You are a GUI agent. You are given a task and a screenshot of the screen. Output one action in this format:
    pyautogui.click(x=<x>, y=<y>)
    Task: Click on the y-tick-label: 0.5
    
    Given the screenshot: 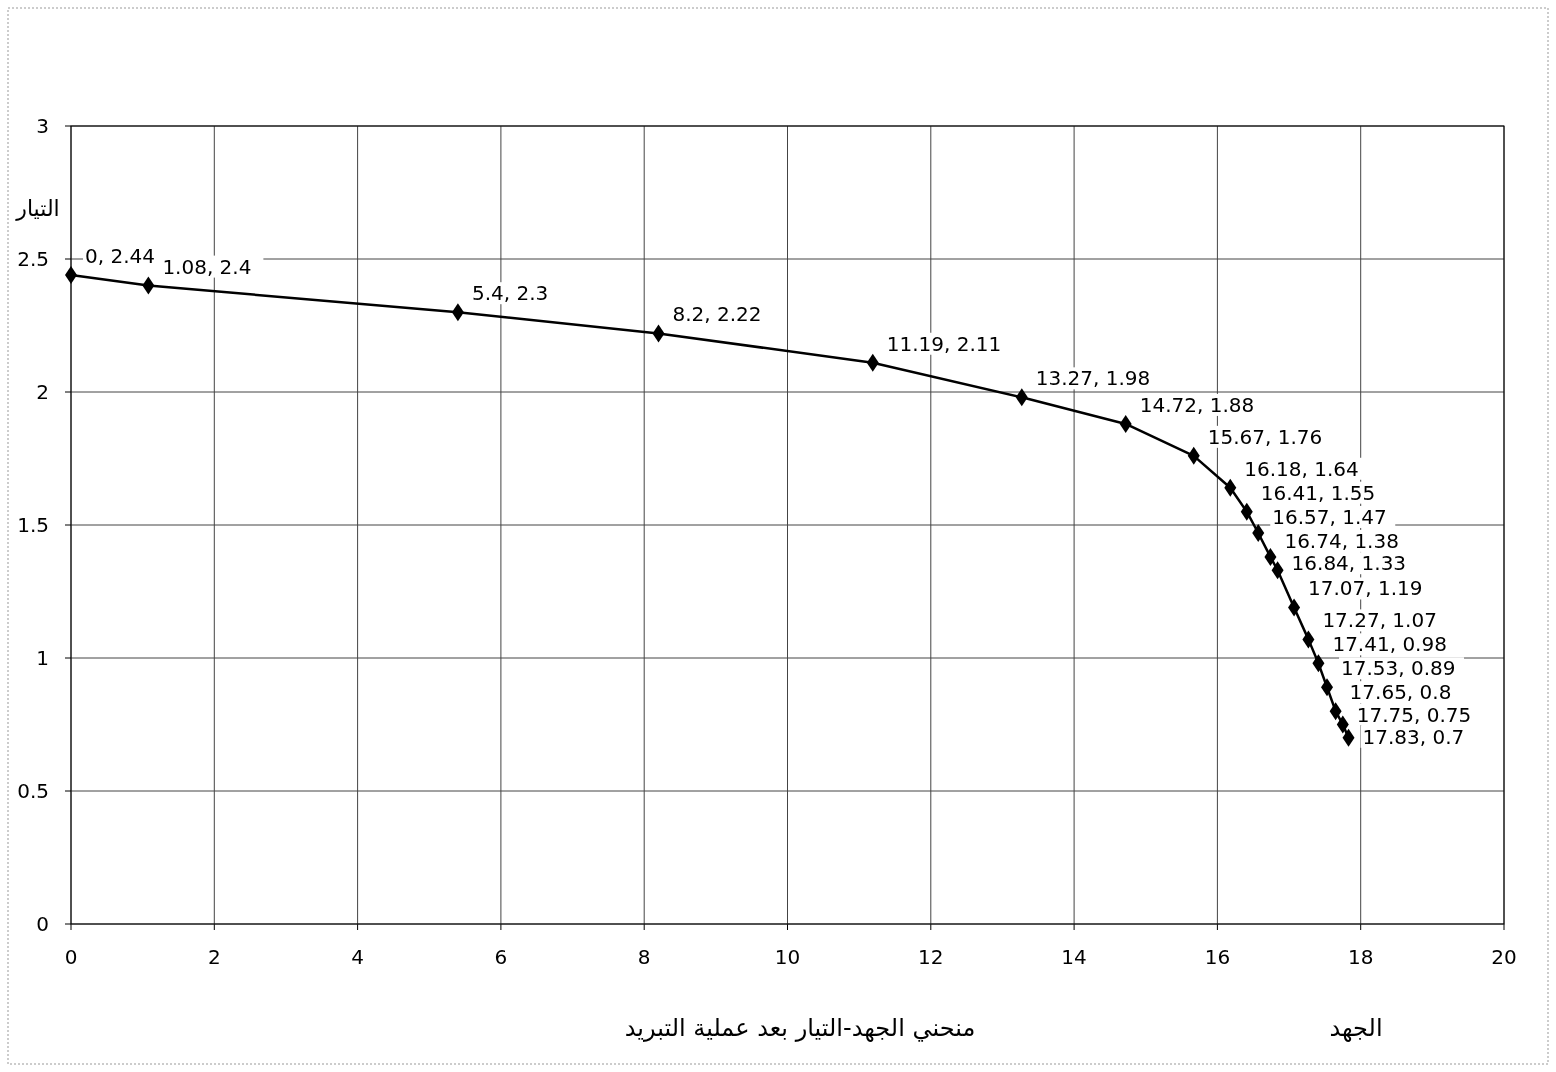 What is the action you would take?
    pyautogui.click(x=33, y=791)
    